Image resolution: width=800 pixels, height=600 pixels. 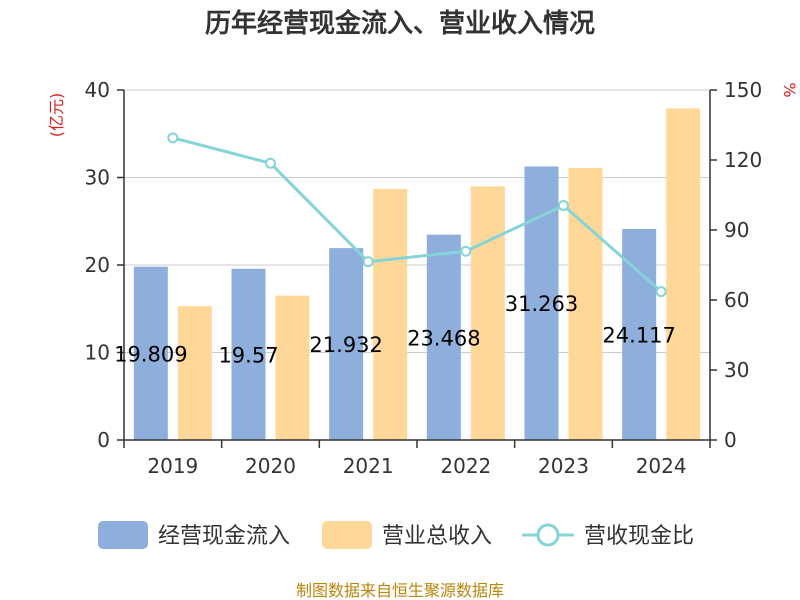 What do you see at coordinates (736, 370) in the screenshot?
I see `right-tick-label: 30` at bounding box center [736, 370].